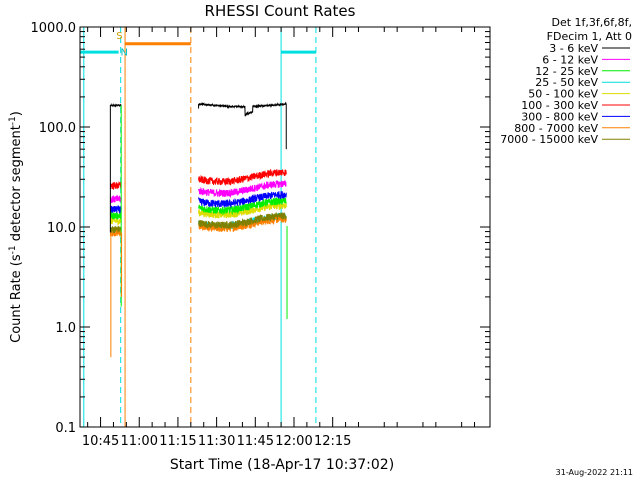 The width and height of the screenshot is (640, 480). Describe the element at coordinates (282, 465) in the screenshot. I see `x-axis-label: Start Time (18-Apr-17 10:37:02)` at that location.